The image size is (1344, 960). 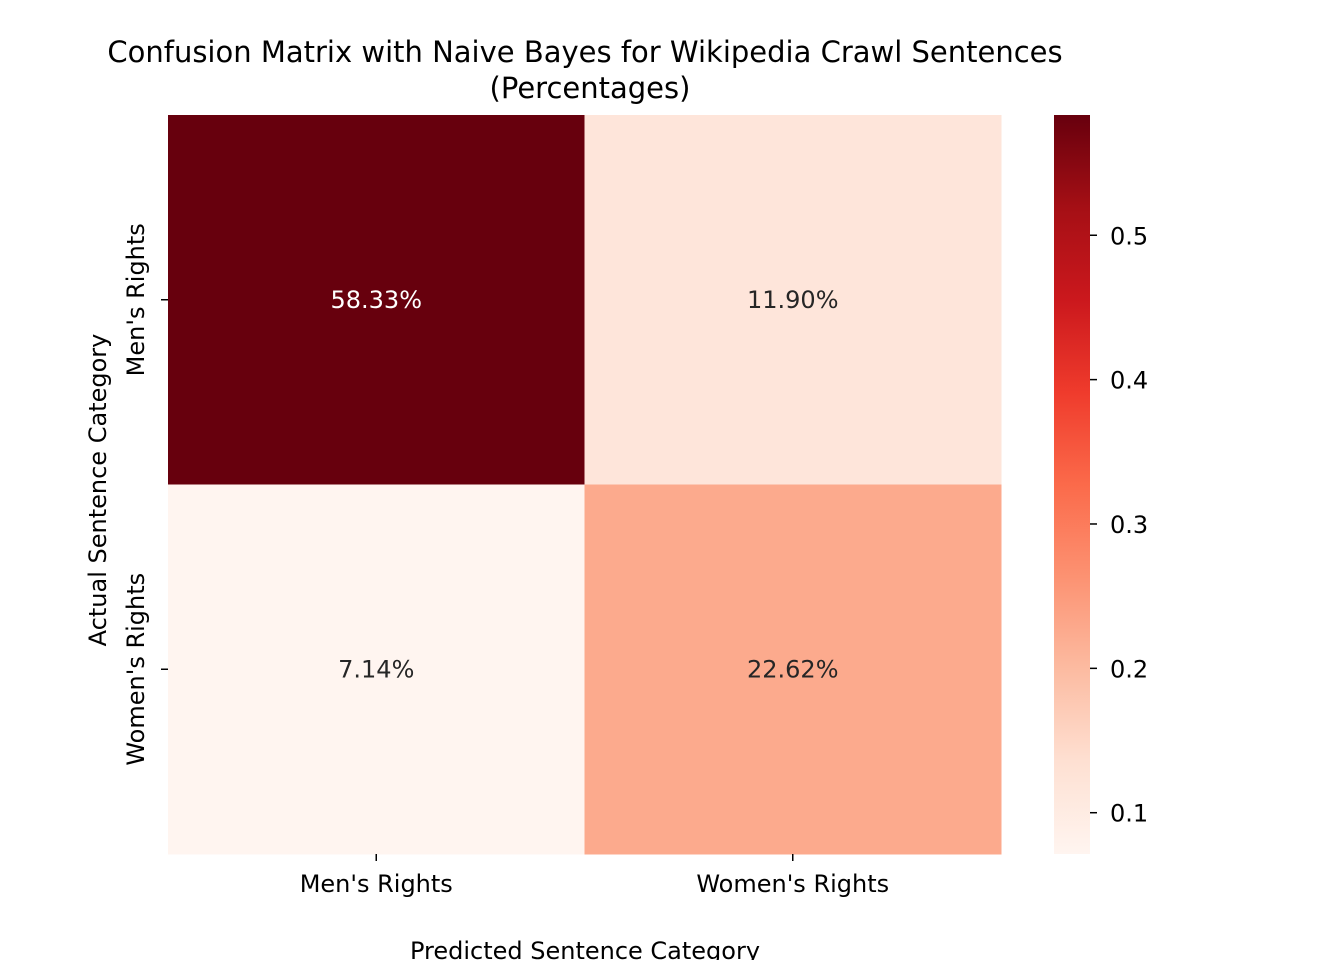 I want to click on heatmap-cell-r1-c1, so click(x=793, y=669).